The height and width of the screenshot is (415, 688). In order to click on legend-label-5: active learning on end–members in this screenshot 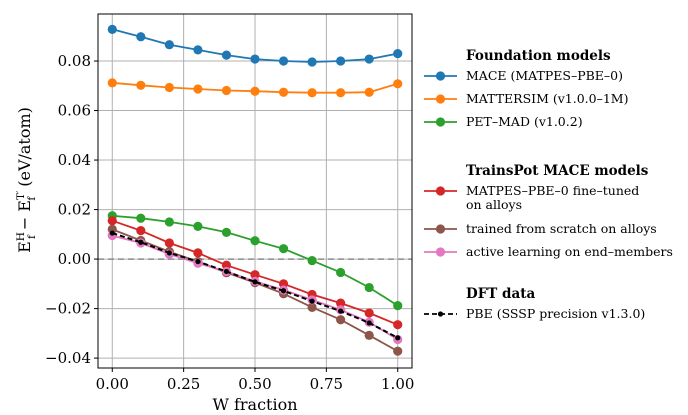, I will do `click(569, 251)`.